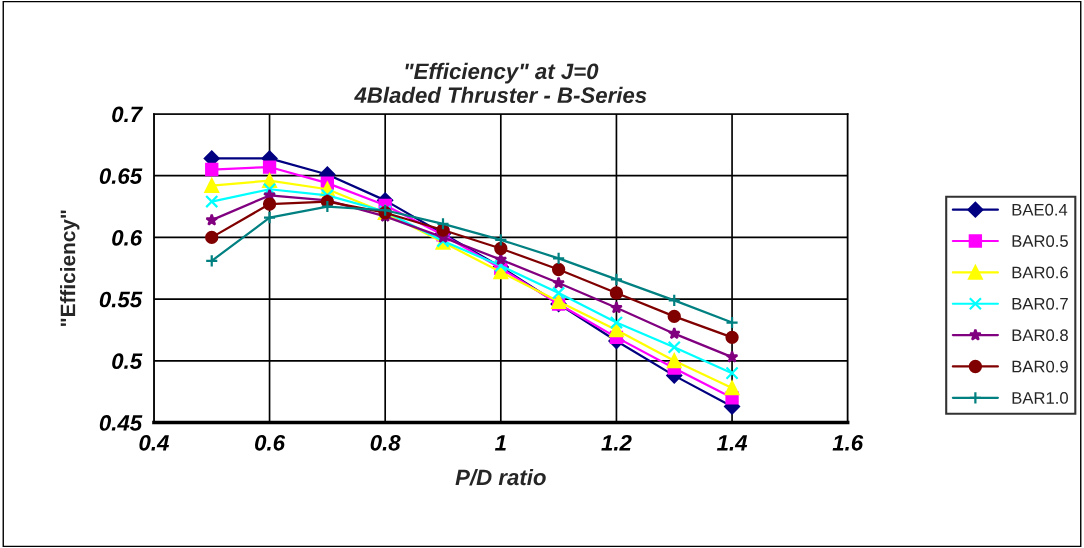  I want to click on legend-label: BAR0.5, so click(1040, 241).